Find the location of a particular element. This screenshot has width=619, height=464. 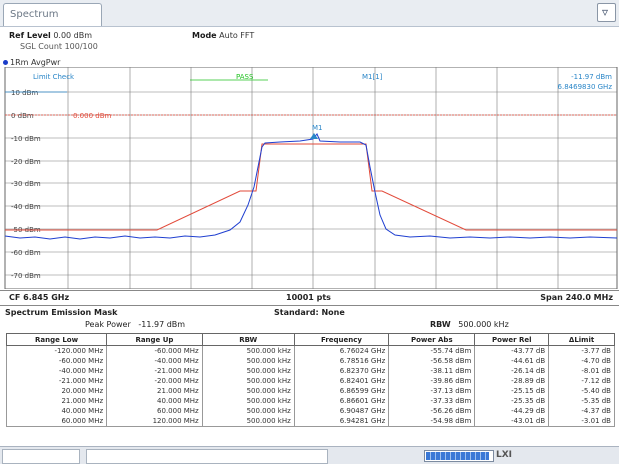

column-header: RBW is located at coordinates (248, 339).